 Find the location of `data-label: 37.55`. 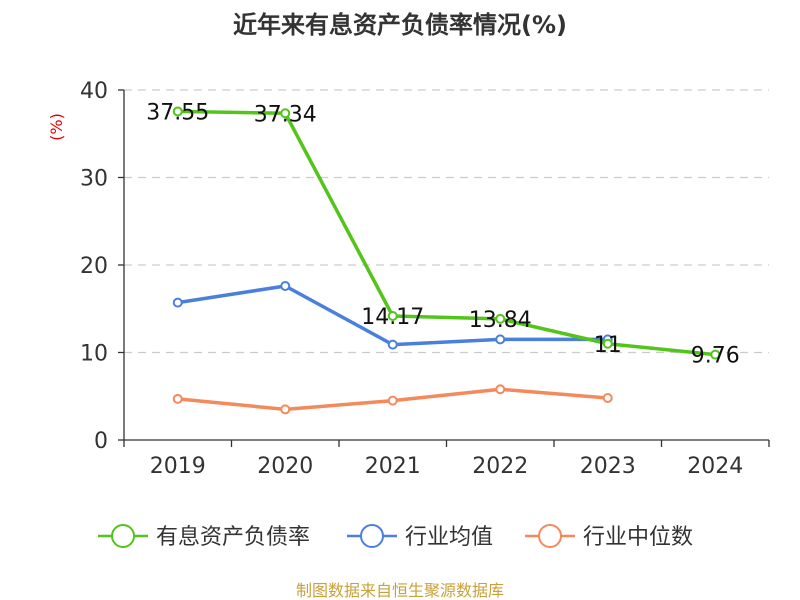

data-label: 37.55 is located at coordinates (177, 112).